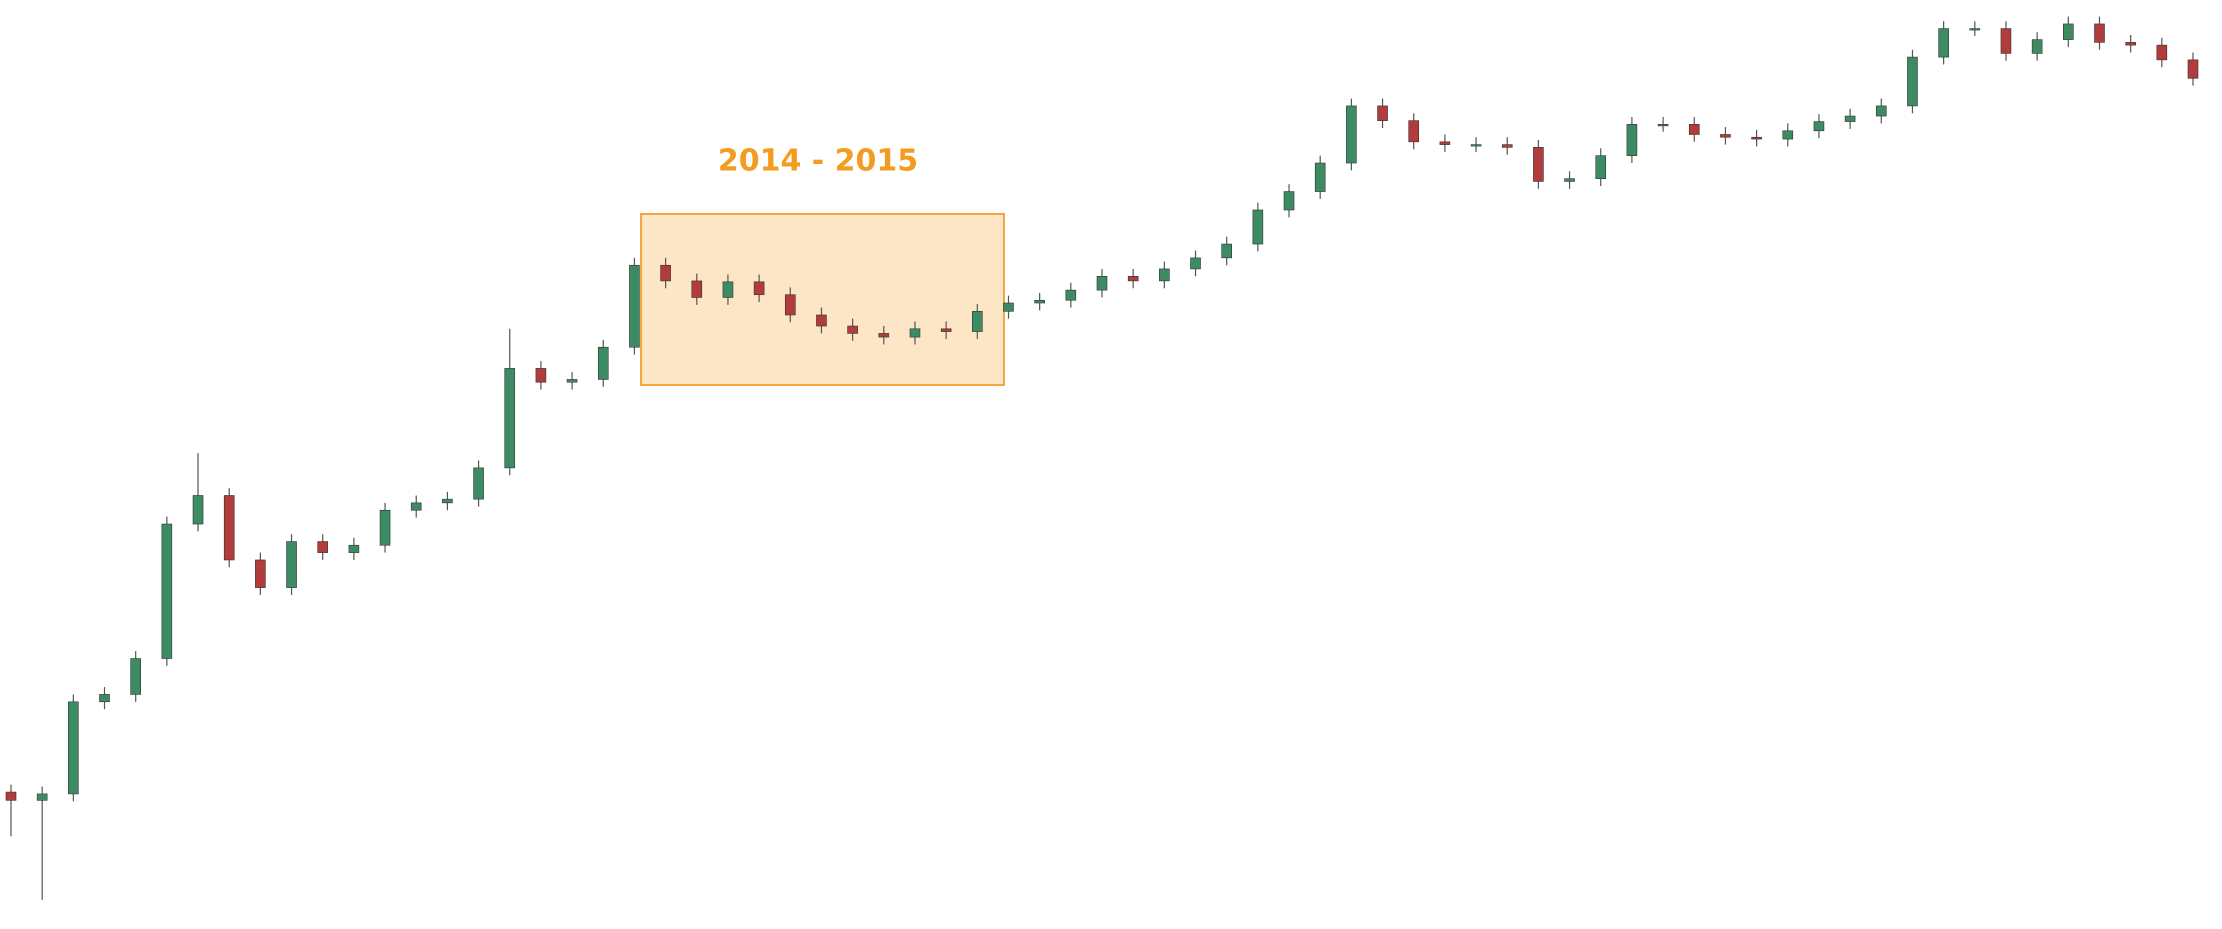 Image resolution: width=2222 pixels, height=929 pixels. What do you see at coordinates (818, 161) in the screenshot?
I see `annotation: 2014 - 2015` at bounding box center [818, 161].